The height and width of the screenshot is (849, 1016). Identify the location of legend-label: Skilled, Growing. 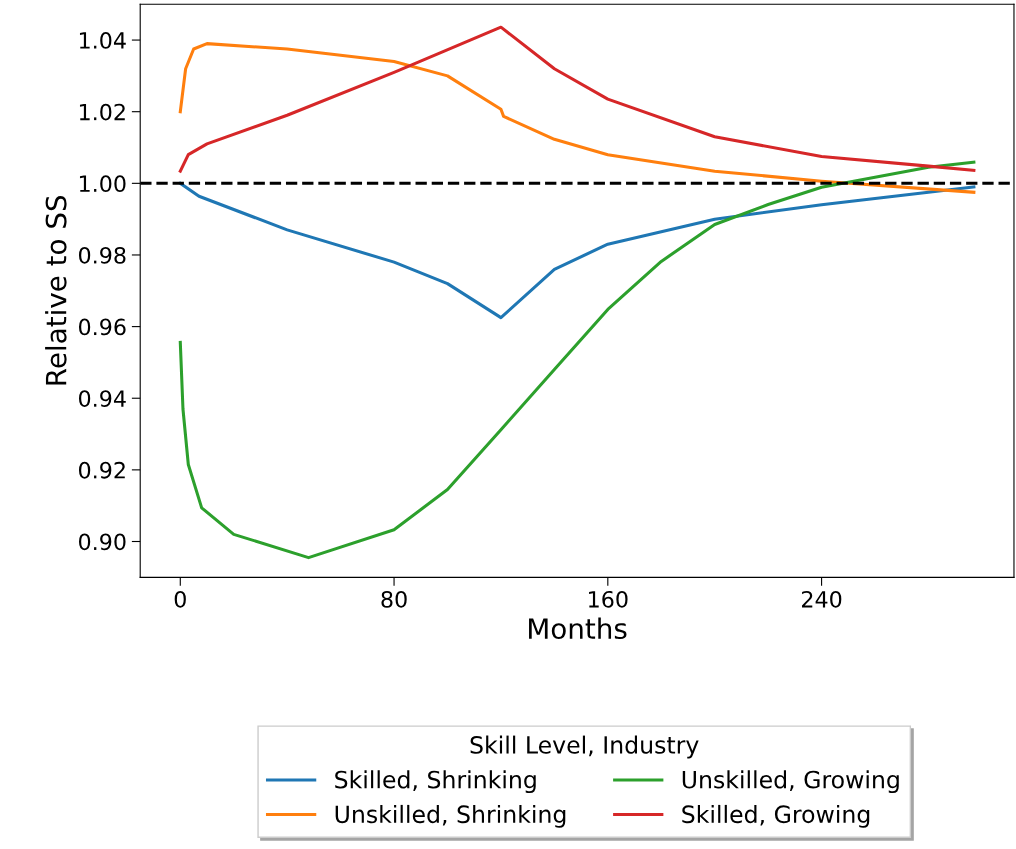
(776, 816).